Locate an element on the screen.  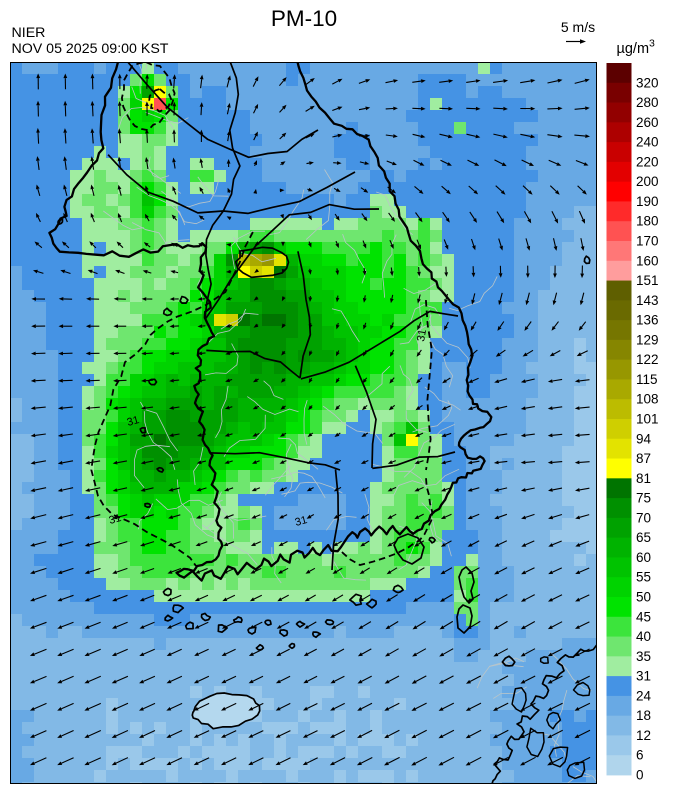
svg-text: 40 is located at coordinates (643, 636).